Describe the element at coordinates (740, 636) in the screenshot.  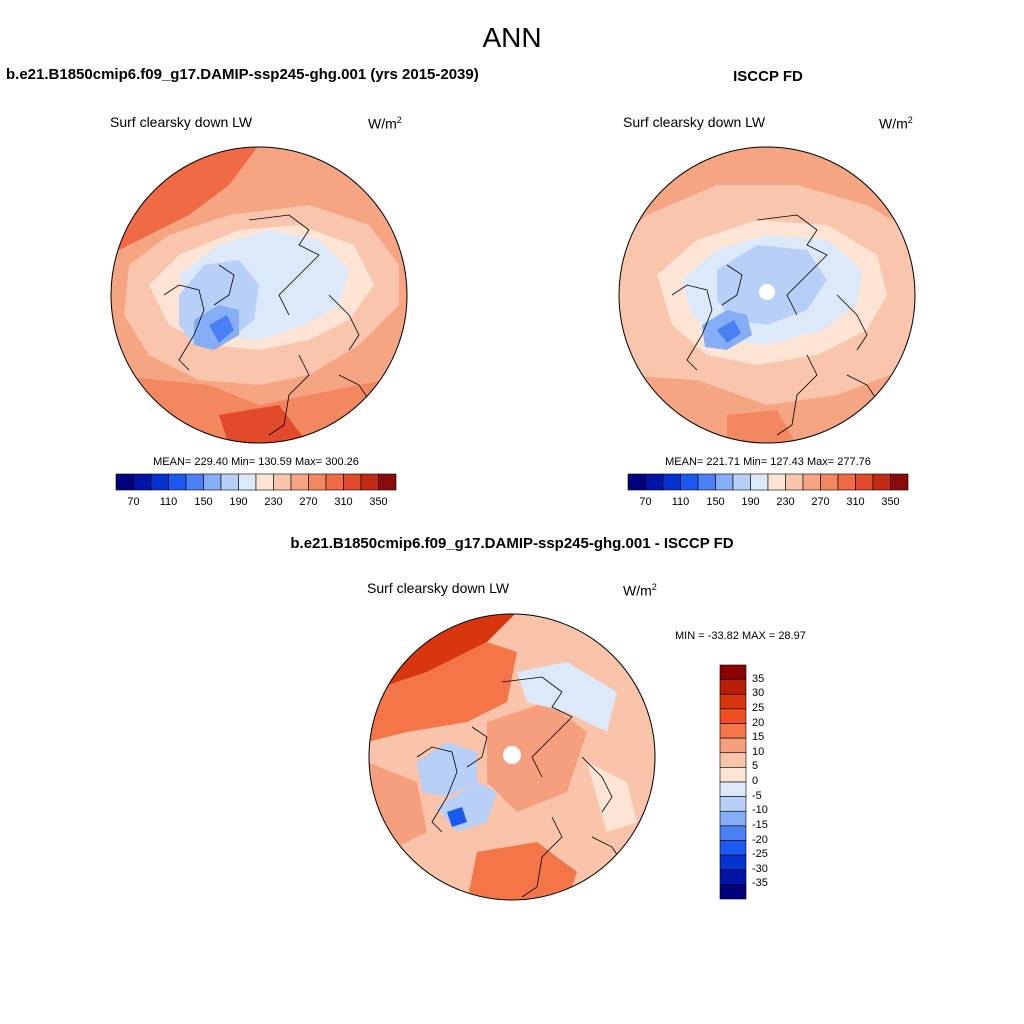
I see `diff-stats: MIN = -33.82 MAX = 28.97` at that location.